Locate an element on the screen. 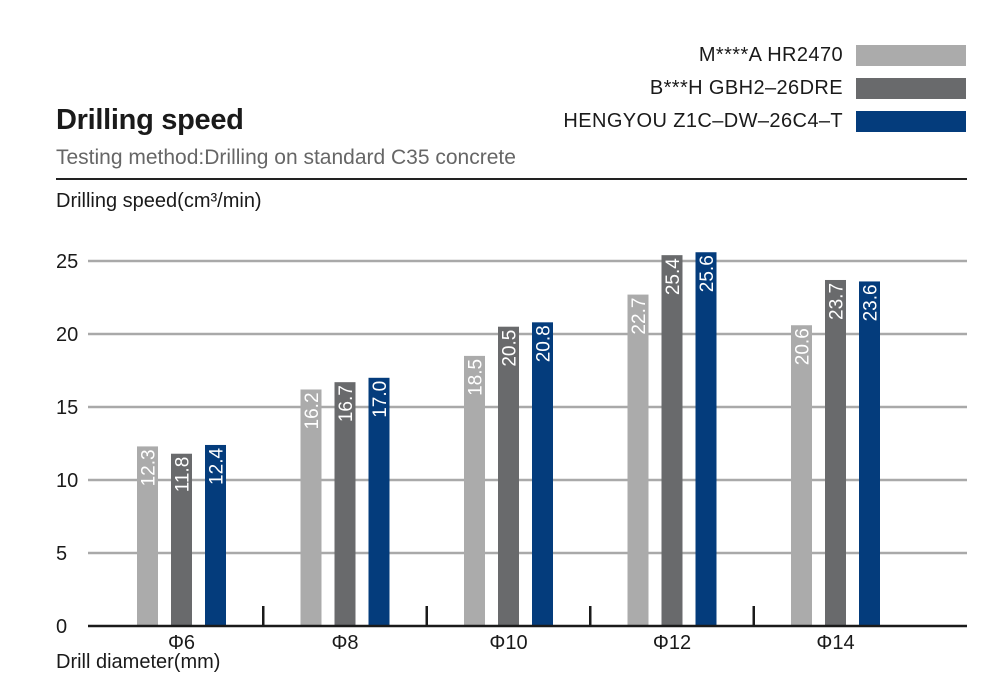  bar-value-label: 20.8 is located at coordinates (544, 343).